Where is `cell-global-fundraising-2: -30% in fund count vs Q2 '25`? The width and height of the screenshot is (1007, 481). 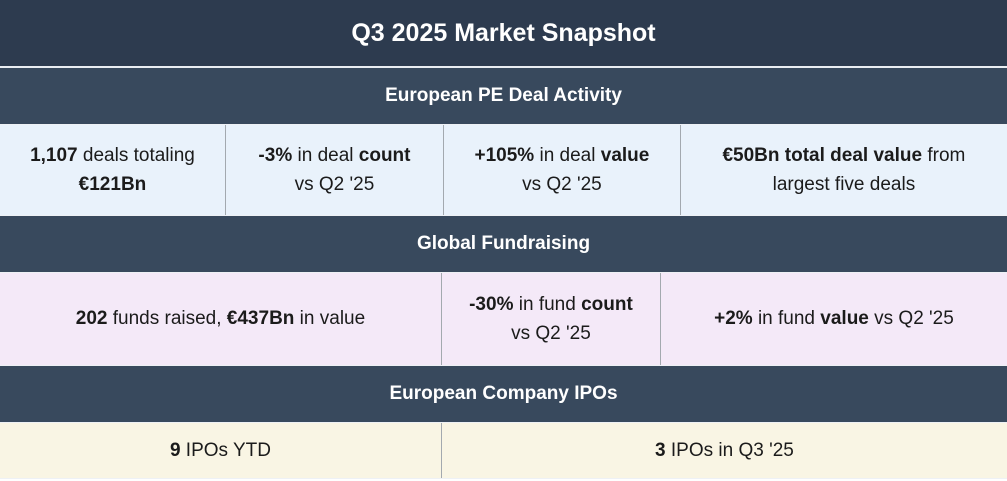
cell-global-fundraising-2: -30% in fund count vs Q2 '25 is located at coordinates (550, 319).